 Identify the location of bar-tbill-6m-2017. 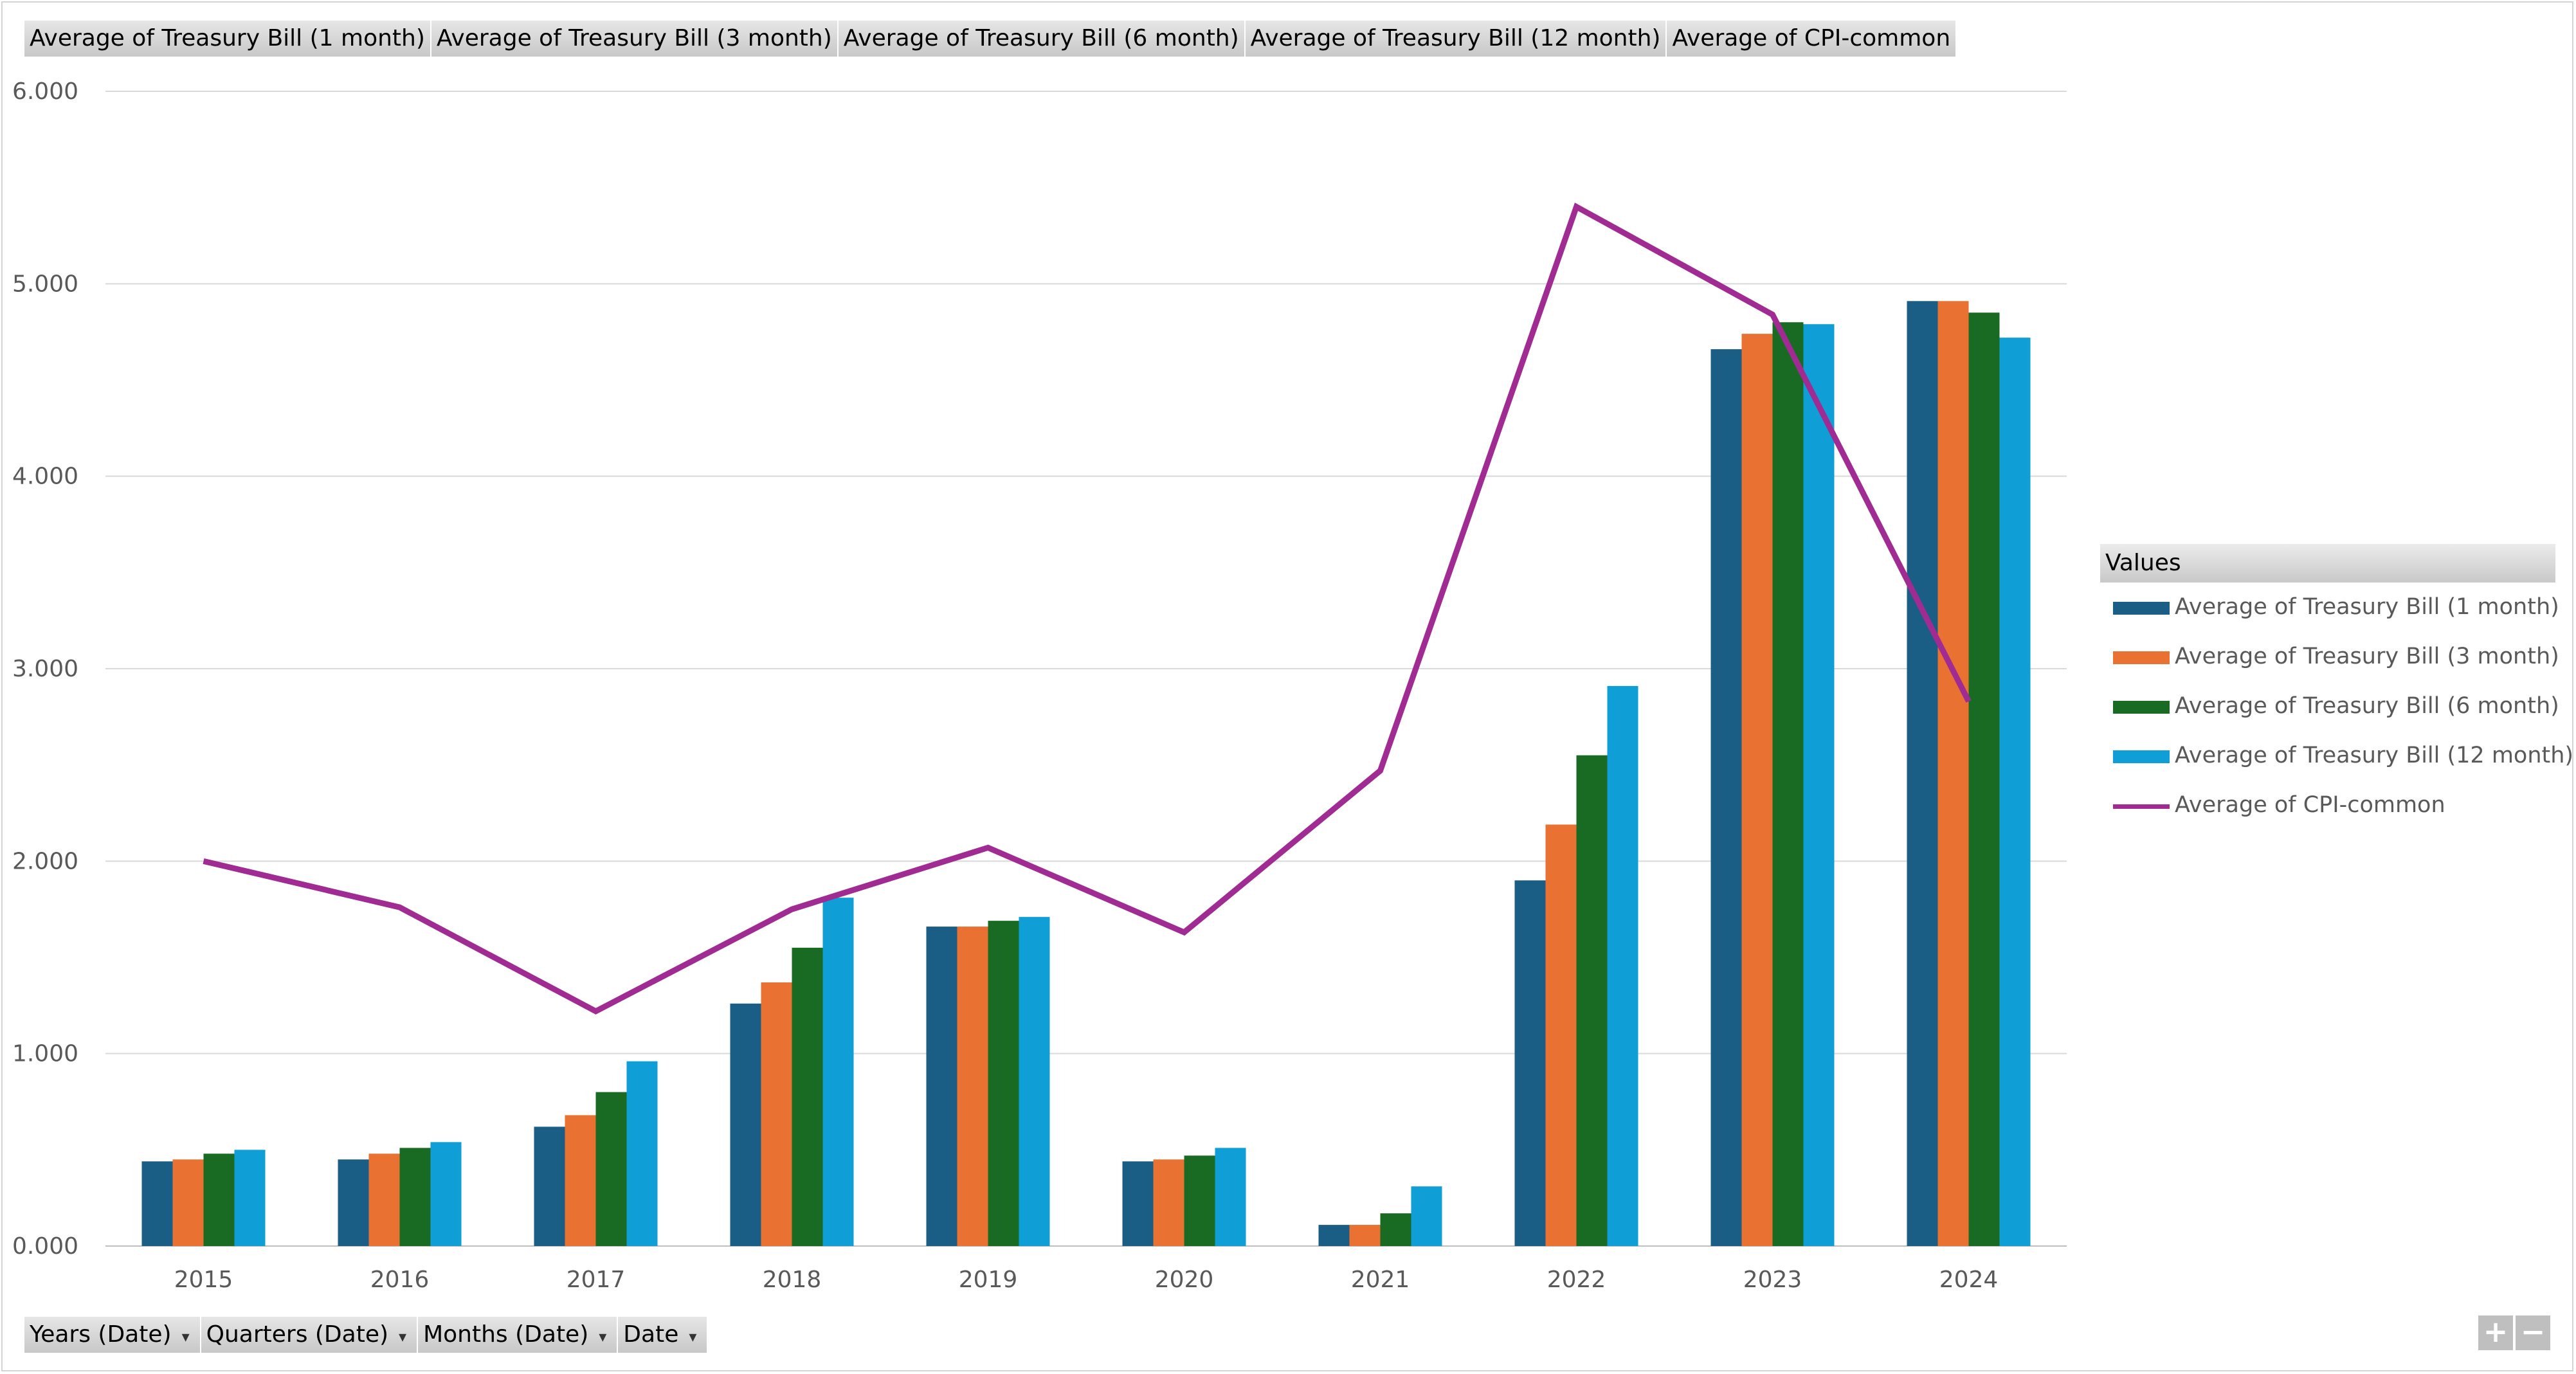
(611, 1169).